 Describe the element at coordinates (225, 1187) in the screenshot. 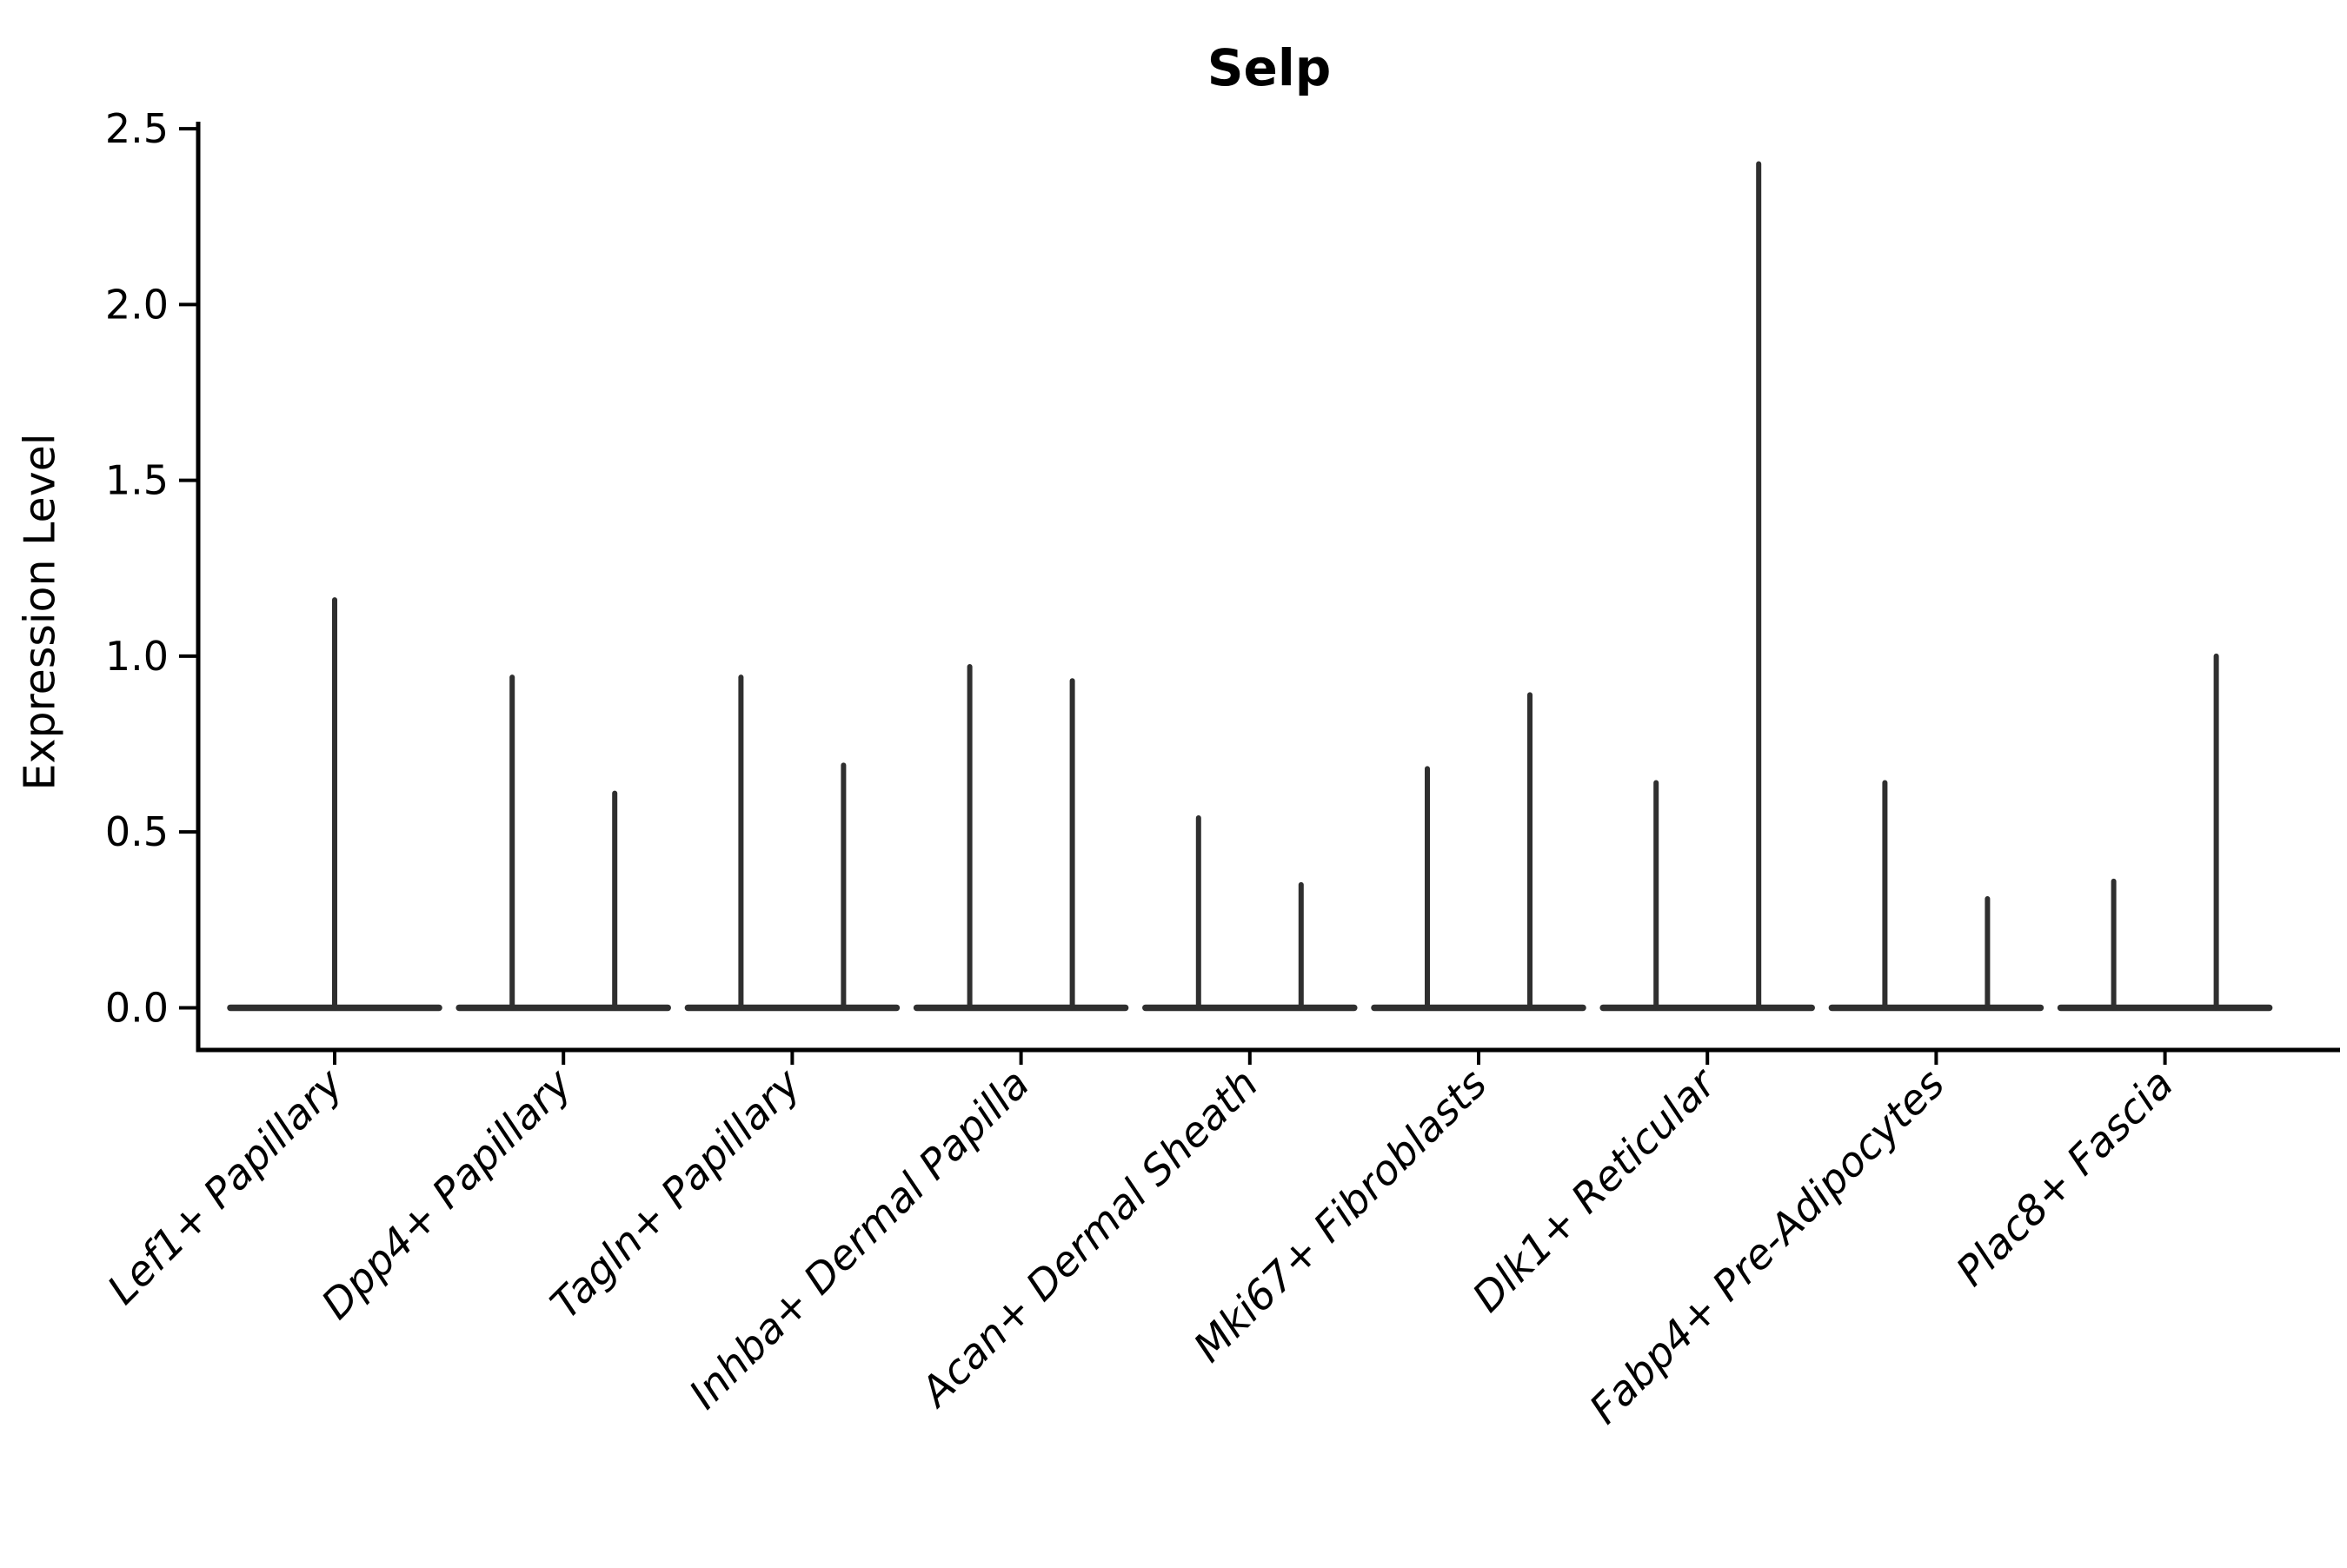

I see `x-tick-label: Lef1+ Papillary` at that location.